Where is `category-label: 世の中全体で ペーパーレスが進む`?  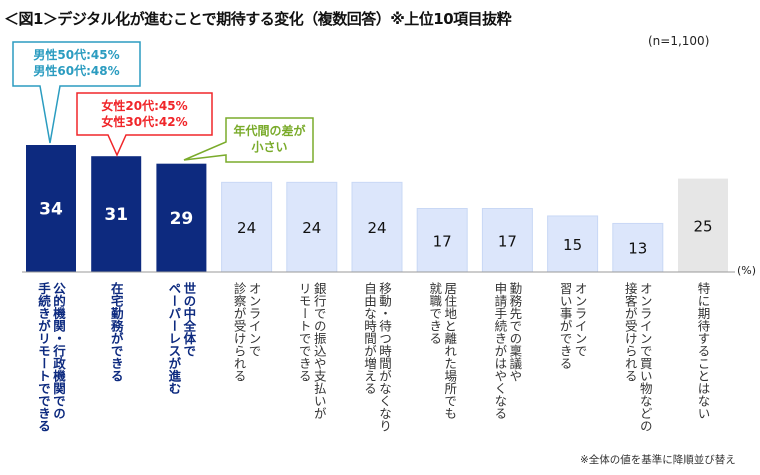
category-label: 世の中全体で ペーパーレスが進む is located at coordinates (181, 338).